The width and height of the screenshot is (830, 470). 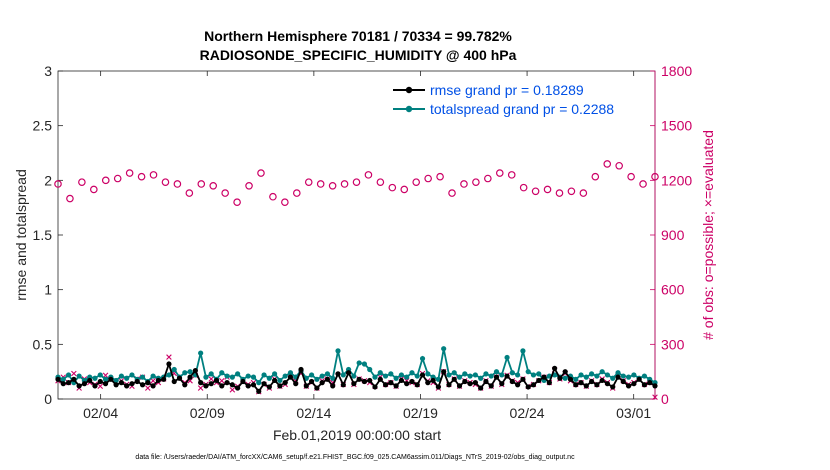 I want to click on y-right-tick-label: 0, so click(x=665, y=399).